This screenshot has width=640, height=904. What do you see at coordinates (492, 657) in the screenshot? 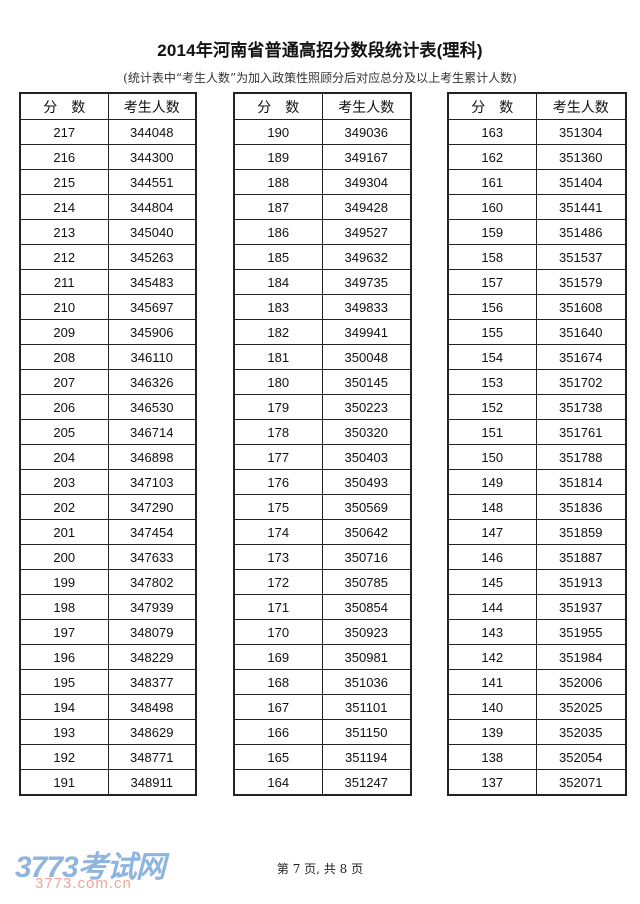
I see `score-cell: 142` at bounding box center [492, 657].